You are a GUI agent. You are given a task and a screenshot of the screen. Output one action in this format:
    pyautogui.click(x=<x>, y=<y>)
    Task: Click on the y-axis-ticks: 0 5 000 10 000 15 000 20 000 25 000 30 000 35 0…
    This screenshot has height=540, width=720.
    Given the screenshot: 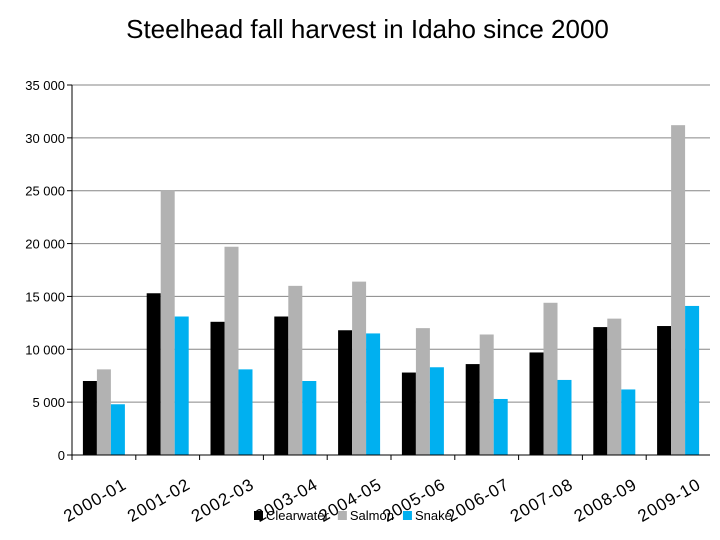 What is the action you would take?
    pyautogui.click(x=48, y=270)
    